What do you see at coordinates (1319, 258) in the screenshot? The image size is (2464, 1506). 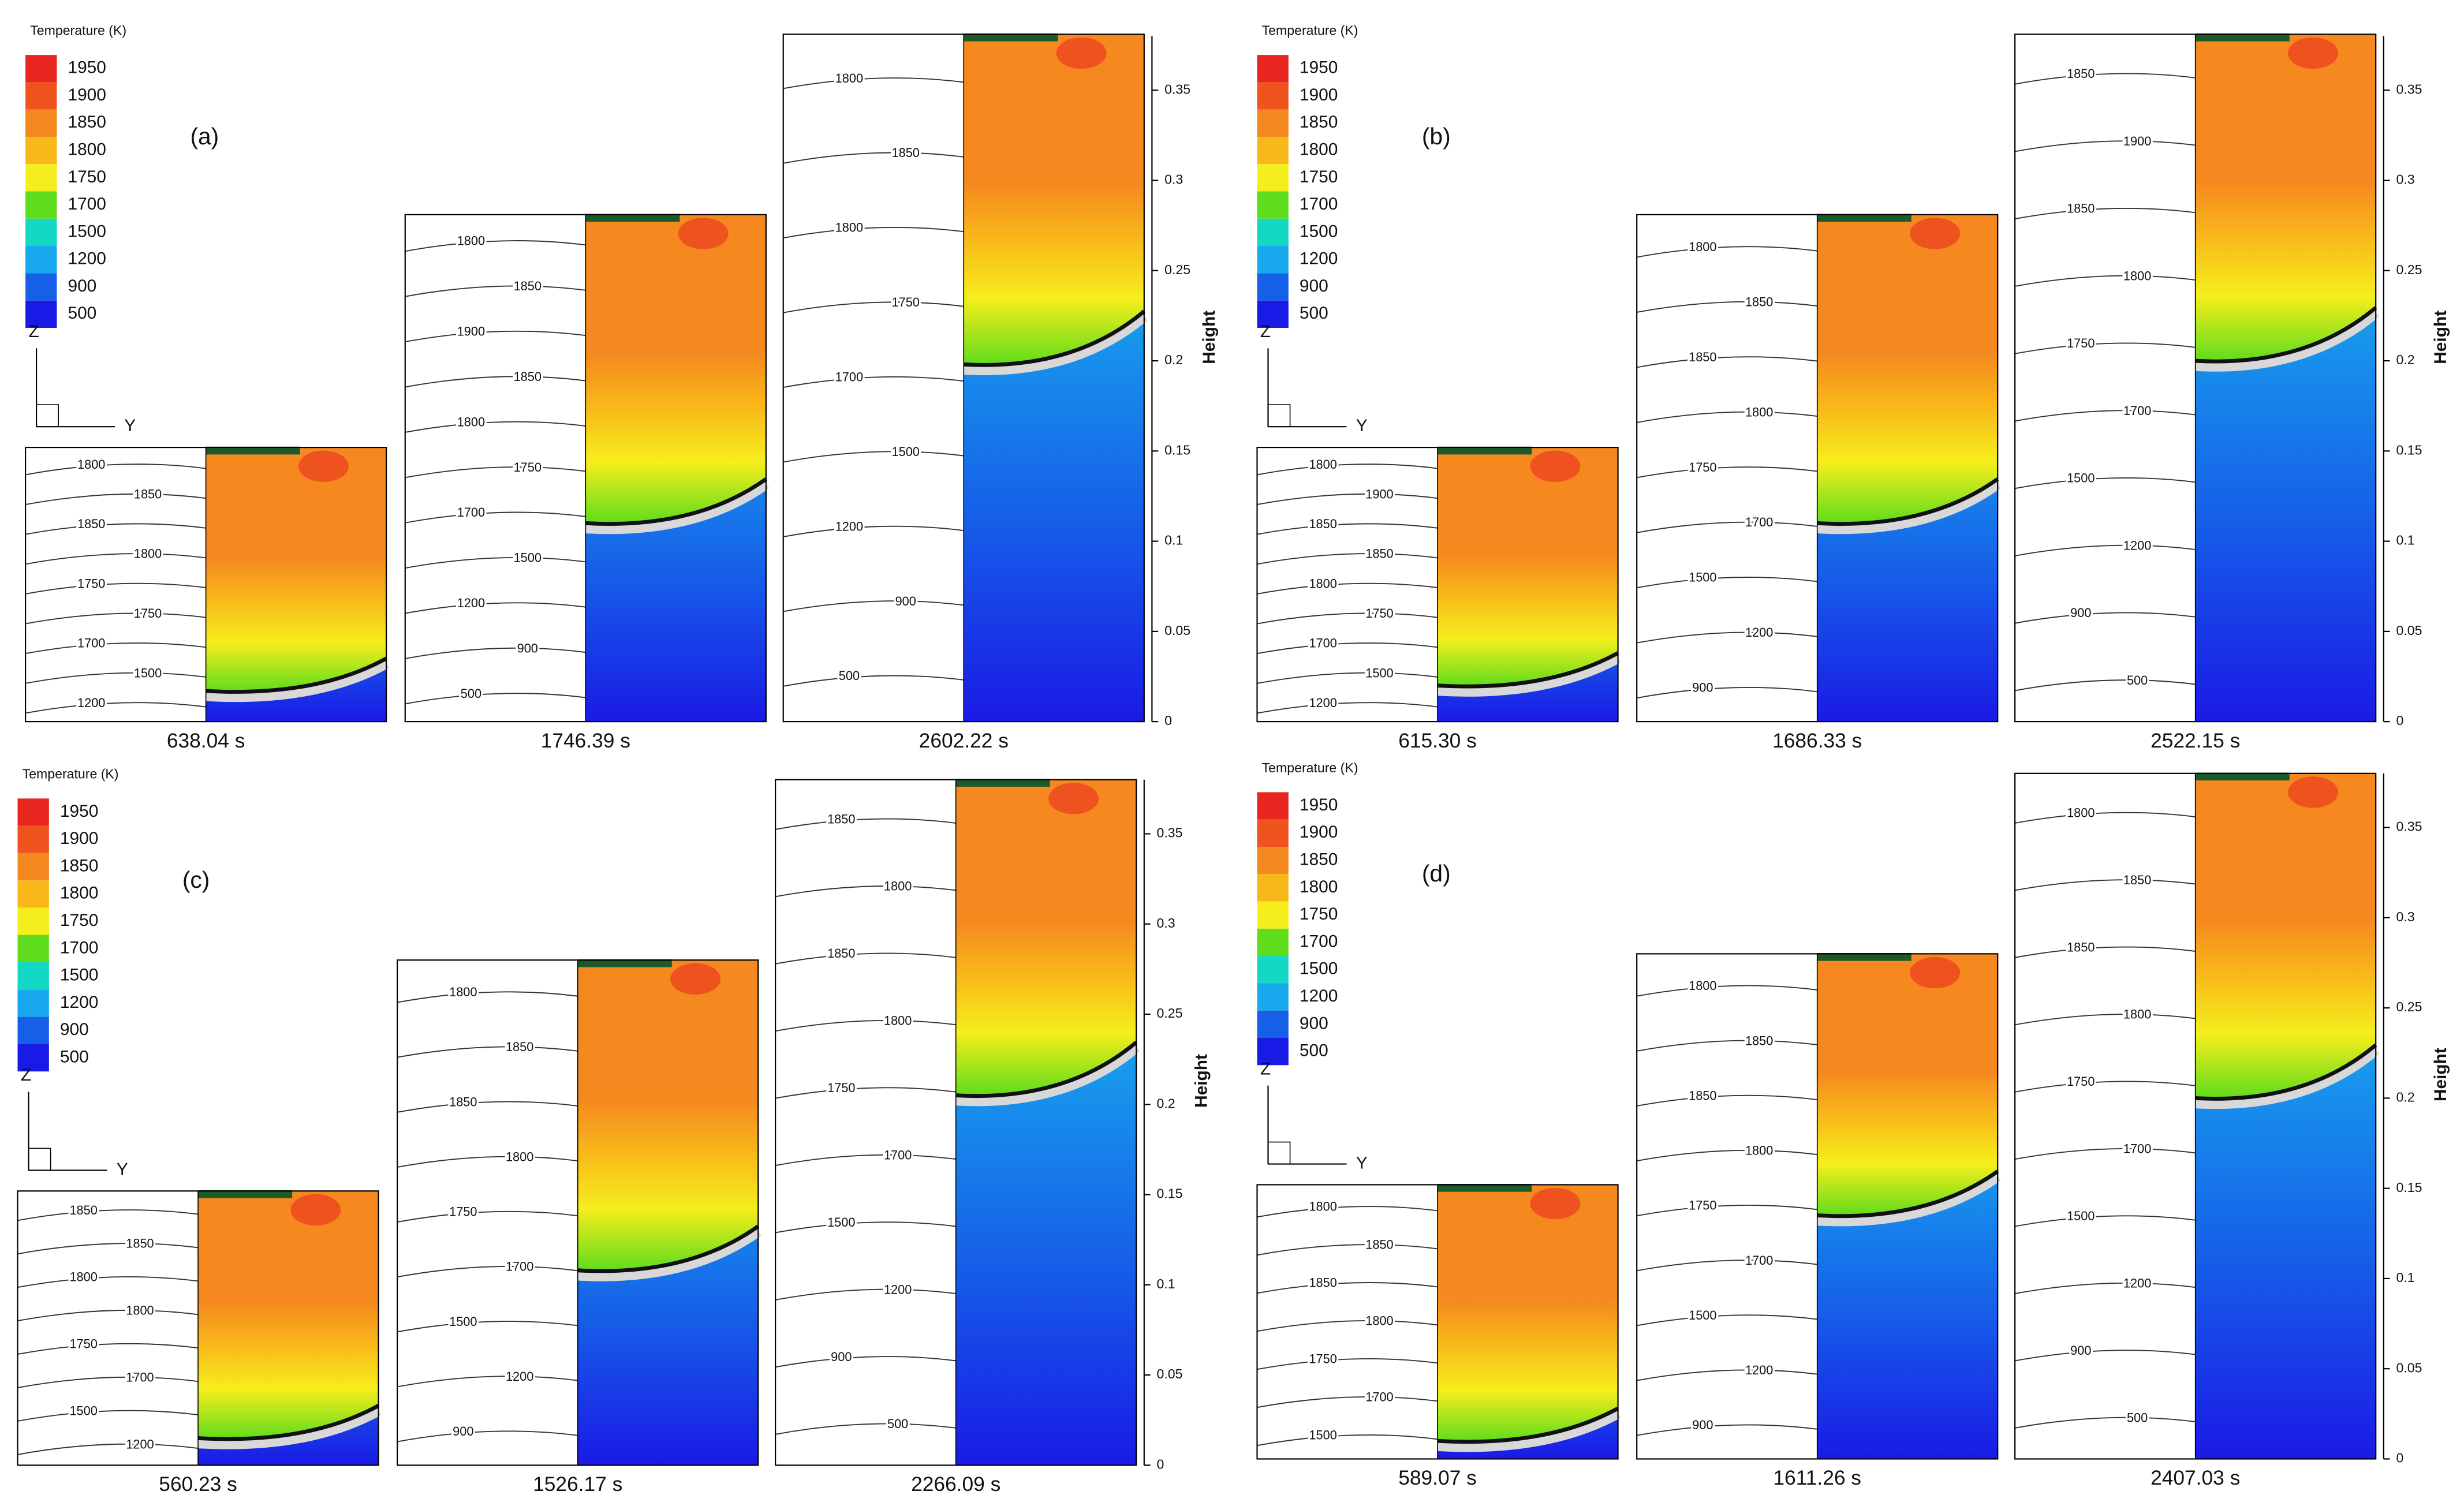 I see `colorbar-label: 1200` at bounding box center [1319, 258].